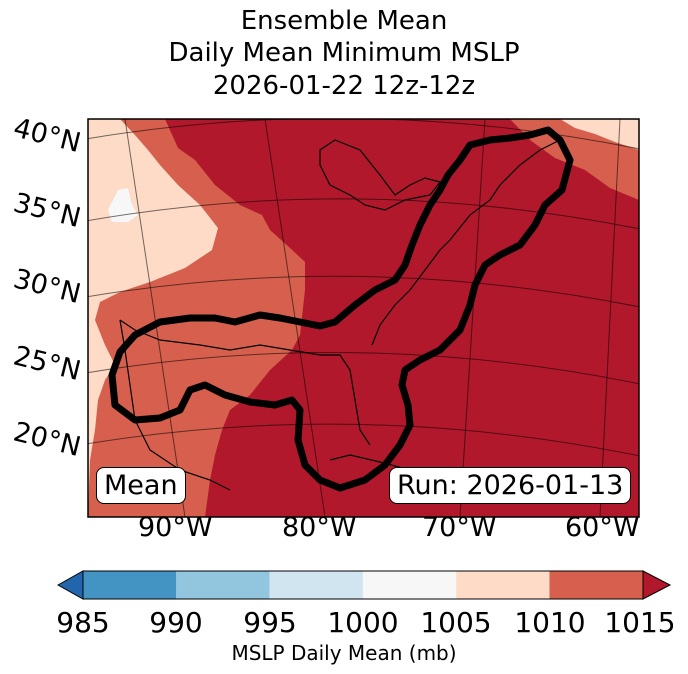 This screenshot has height=674, width=688. What do you see at coordinates (610, 318) in the screenshot?
I see `meridian-60w` at bounding box center [610, 318].